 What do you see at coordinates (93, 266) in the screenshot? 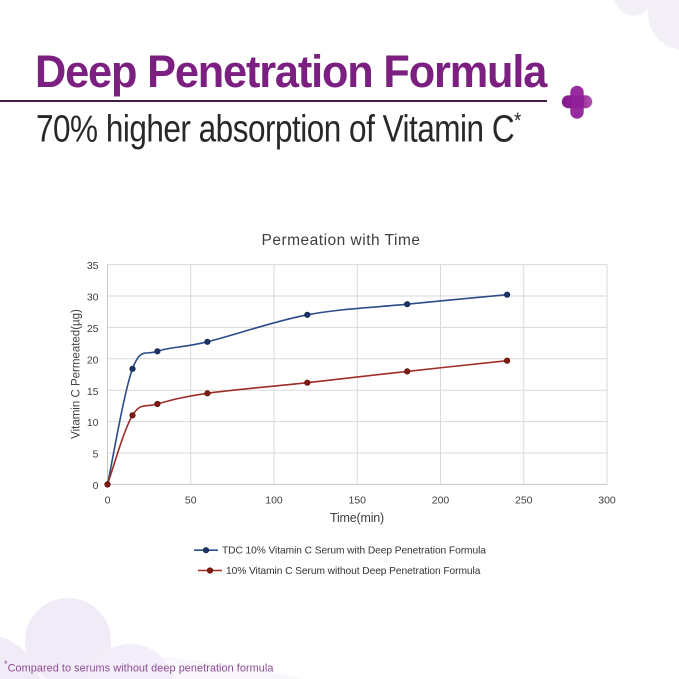
I see `svg-text: 35` at bounding box center [93, 266].